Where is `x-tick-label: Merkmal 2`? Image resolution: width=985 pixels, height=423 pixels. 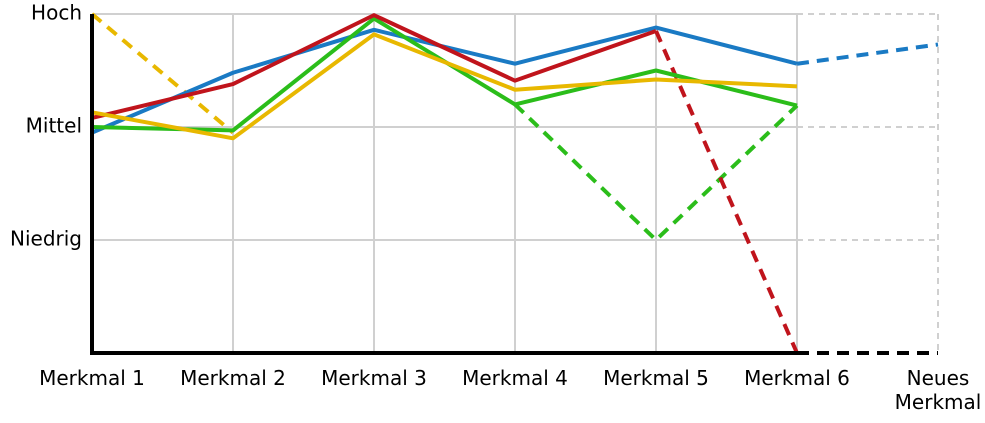 x-tick-label: Merkmal 2 is located at coordinates (233, 378).